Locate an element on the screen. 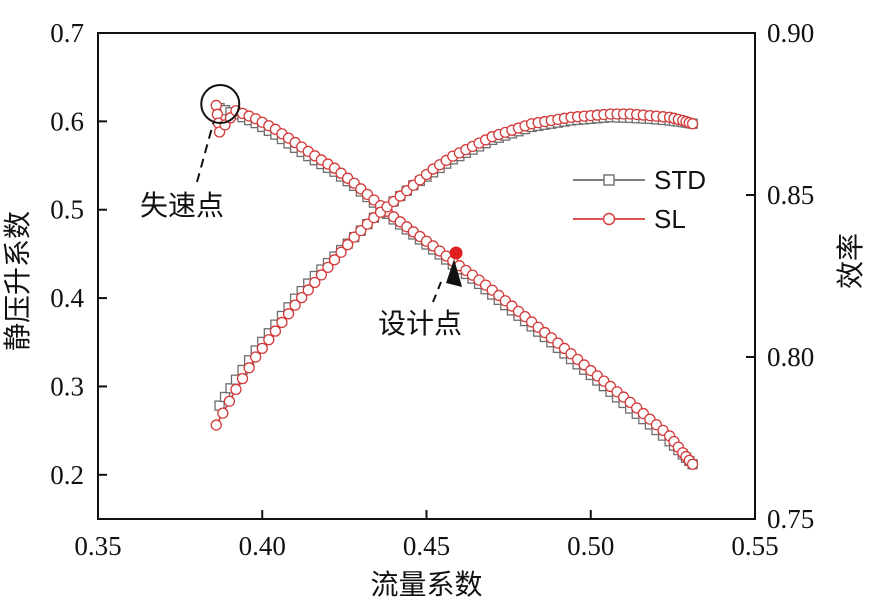 The height and width of the screenshot is (615, 872). stall-point-circle is located at coordinates (220, 103).